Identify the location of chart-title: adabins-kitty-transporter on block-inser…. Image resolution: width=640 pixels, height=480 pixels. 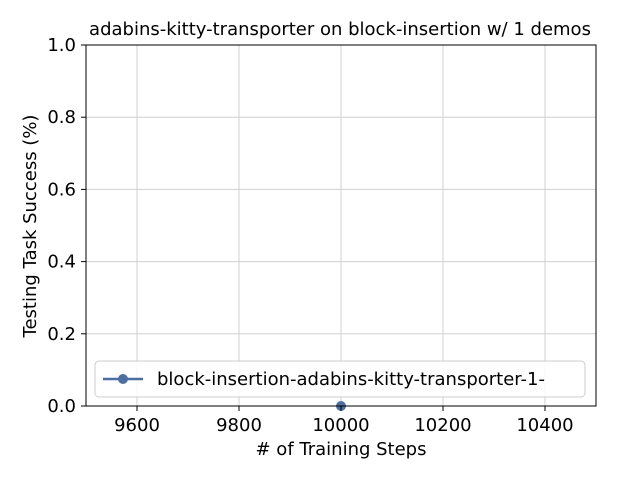
(340, 29).